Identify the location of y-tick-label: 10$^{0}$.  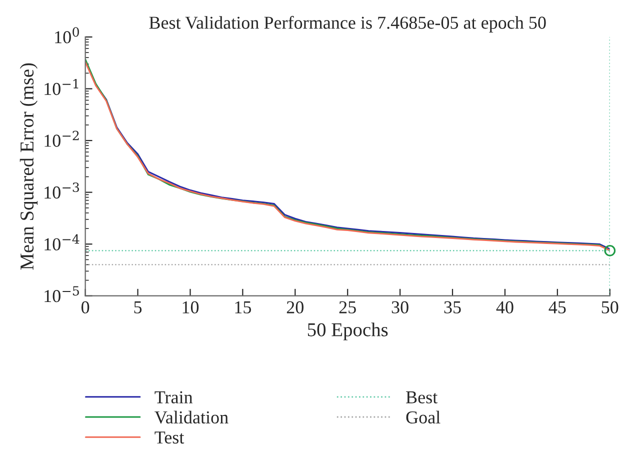
(67, 35).